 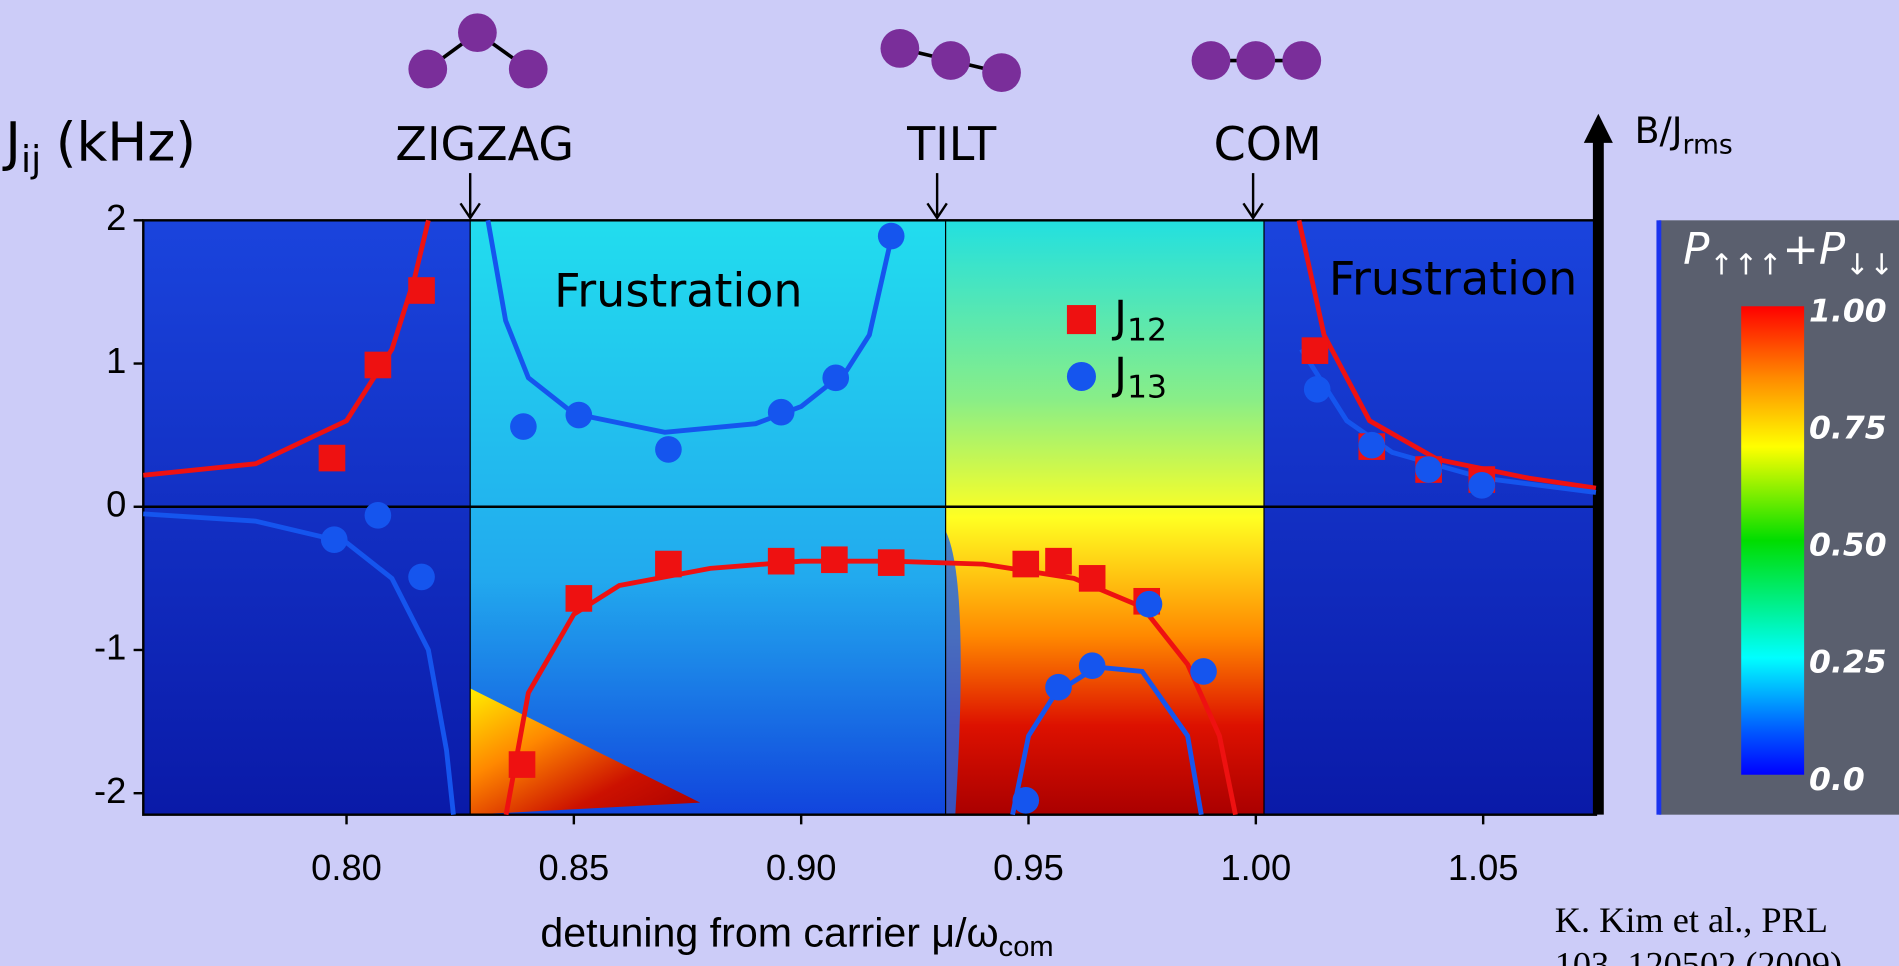 What do you see at coordinates (796, 936) in the screenshot?
I see `x-axis-label: detuning from carrier μ/ωcom` at bounding box center [796, 936].